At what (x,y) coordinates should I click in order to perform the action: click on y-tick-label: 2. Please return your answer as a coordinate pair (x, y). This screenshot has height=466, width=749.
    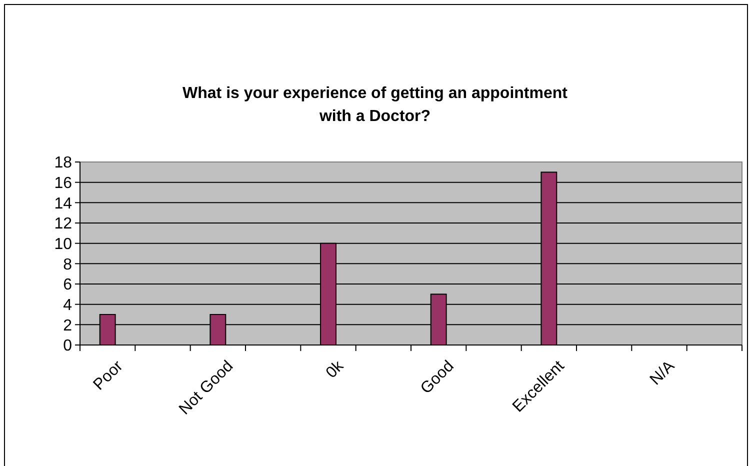
    Looking at the image, I should click on (67, 325).